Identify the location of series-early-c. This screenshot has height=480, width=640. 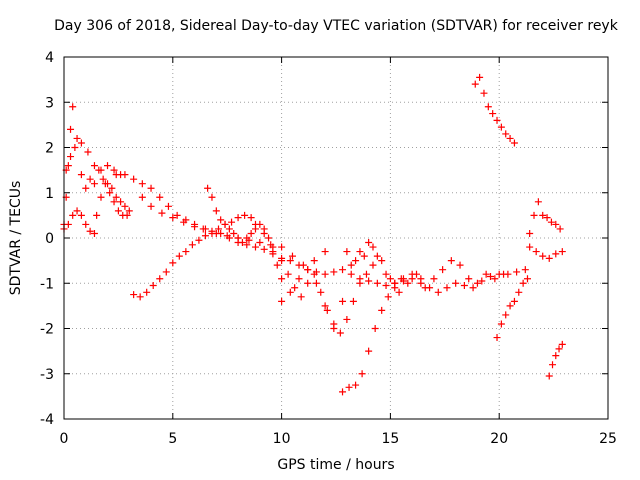
(93, 159).